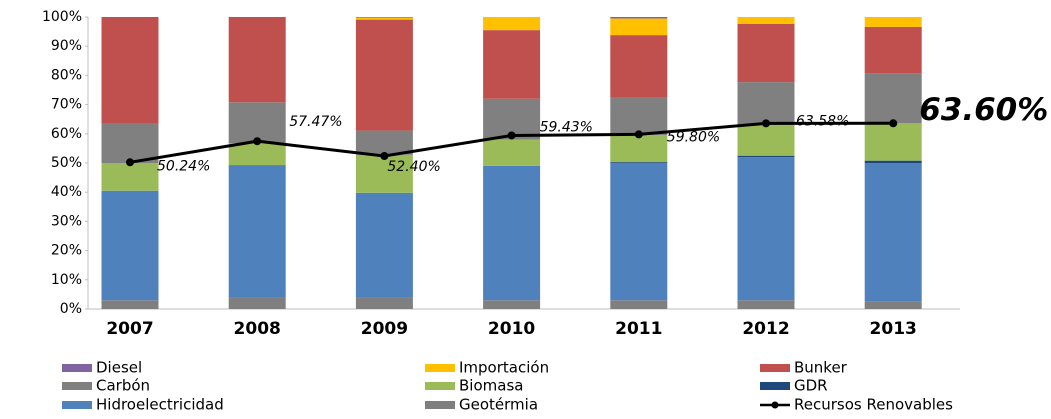 The height and width of the screenshot is (419, 1051). What do you see at coordinates (511, 329) in the screenshot?
I see `x-tick-label: 2010` at bounding box center [511, 329].